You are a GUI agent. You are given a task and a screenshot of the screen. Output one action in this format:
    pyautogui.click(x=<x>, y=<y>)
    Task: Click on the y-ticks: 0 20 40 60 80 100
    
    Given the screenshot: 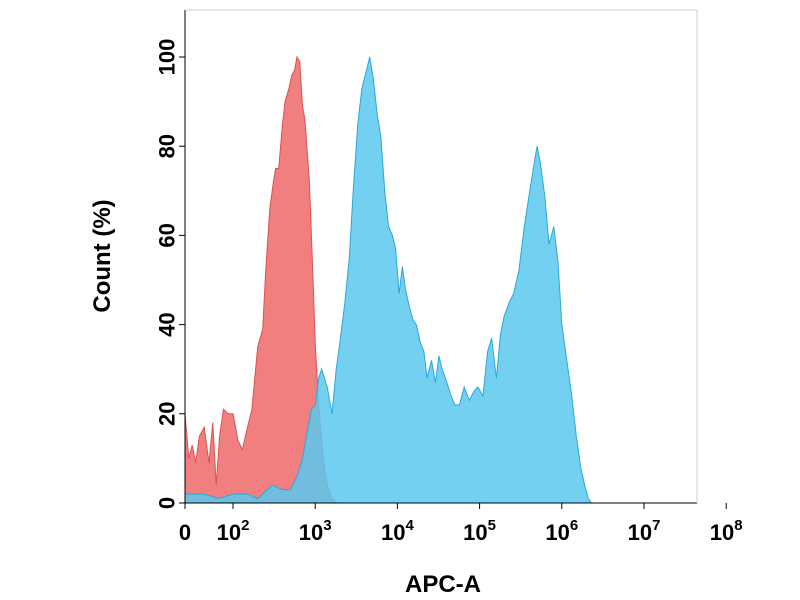 What is the action you would take?
    pyautogui.click(x=170, y=274)
    